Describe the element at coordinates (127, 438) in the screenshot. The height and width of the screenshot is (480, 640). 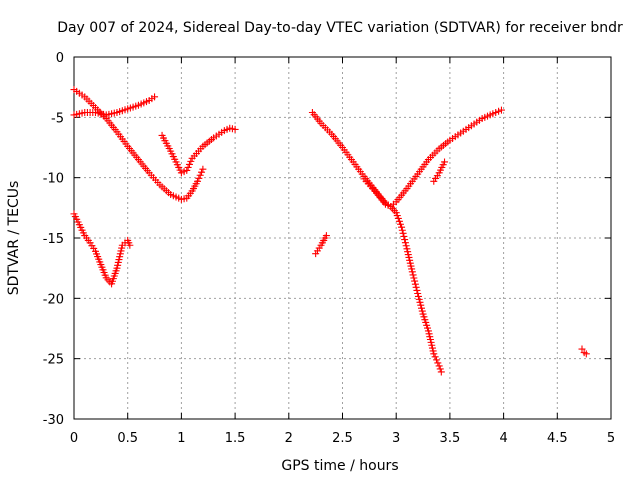
I see `x-tick-label: 0.5` at that location.